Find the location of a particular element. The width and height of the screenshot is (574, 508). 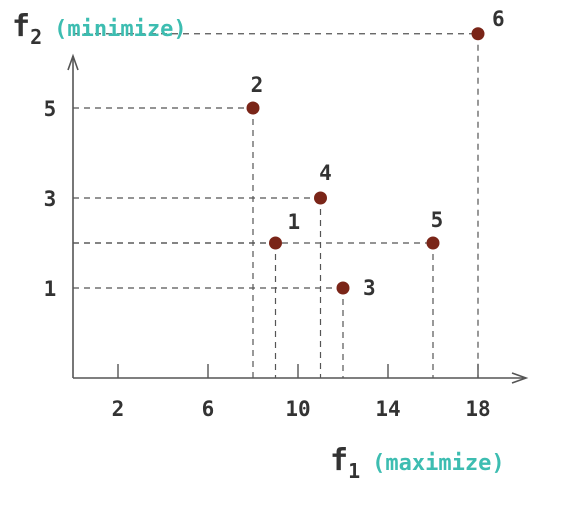

y-axis-subscript: 2 is located at coordinates (36, 37).